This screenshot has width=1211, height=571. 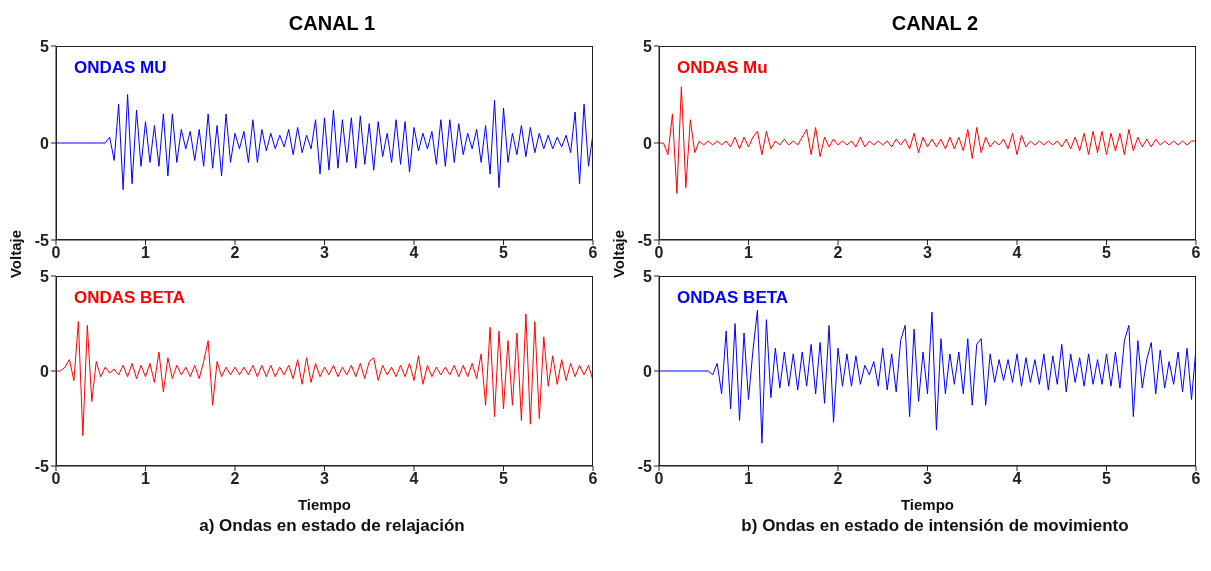 I want to click on text: b) Ondas en estado de intensión de movimiento, so click(x=935, y=526).